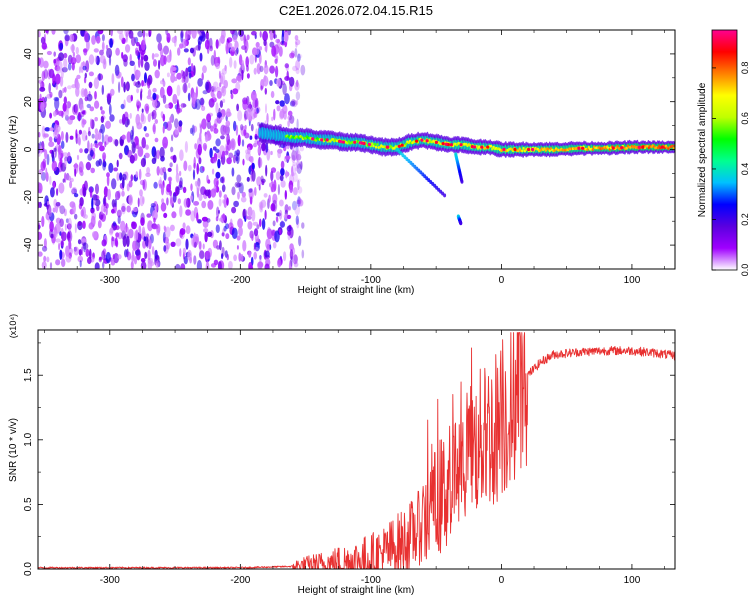  I want to click on y-tick-label: 0.0, so click(28, 569).